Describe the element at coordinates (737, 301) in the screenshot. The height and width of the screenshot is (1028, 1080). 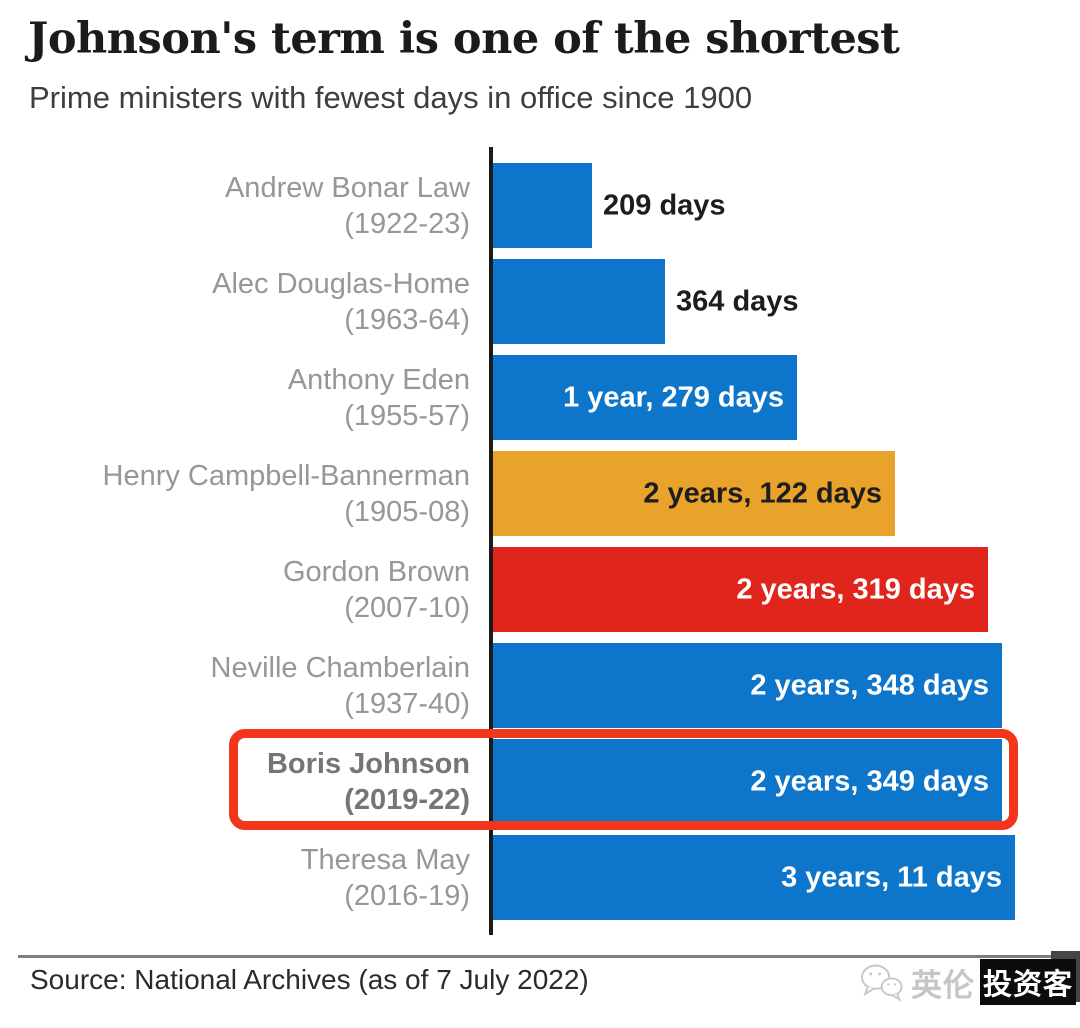
I see `duration-value-label: 364 days` at that location.